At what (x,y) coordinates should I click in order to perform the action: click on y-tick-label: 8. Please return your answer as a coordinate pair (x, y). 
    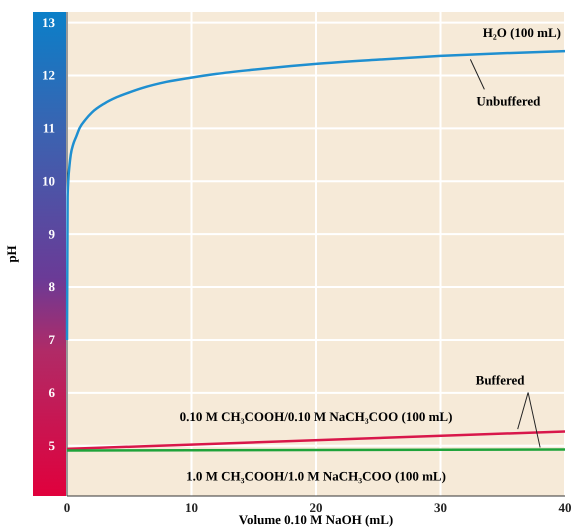
    Looking at the image, I should click on (52, 286).